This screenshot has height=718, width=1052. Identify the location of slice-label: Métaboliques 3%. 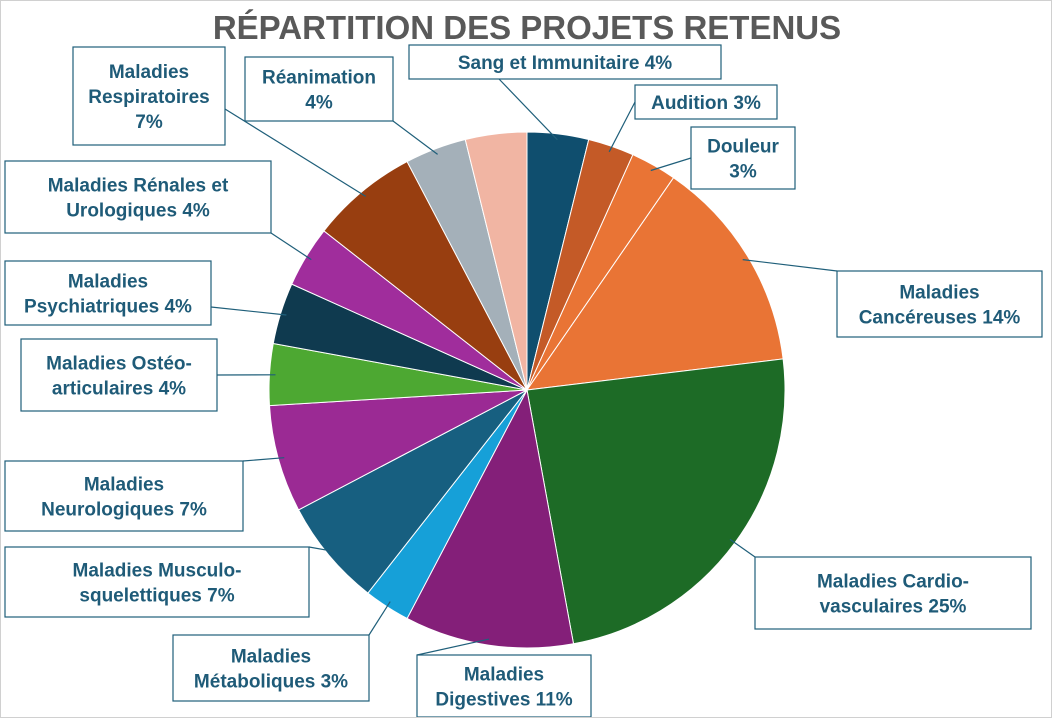
(271, 682).